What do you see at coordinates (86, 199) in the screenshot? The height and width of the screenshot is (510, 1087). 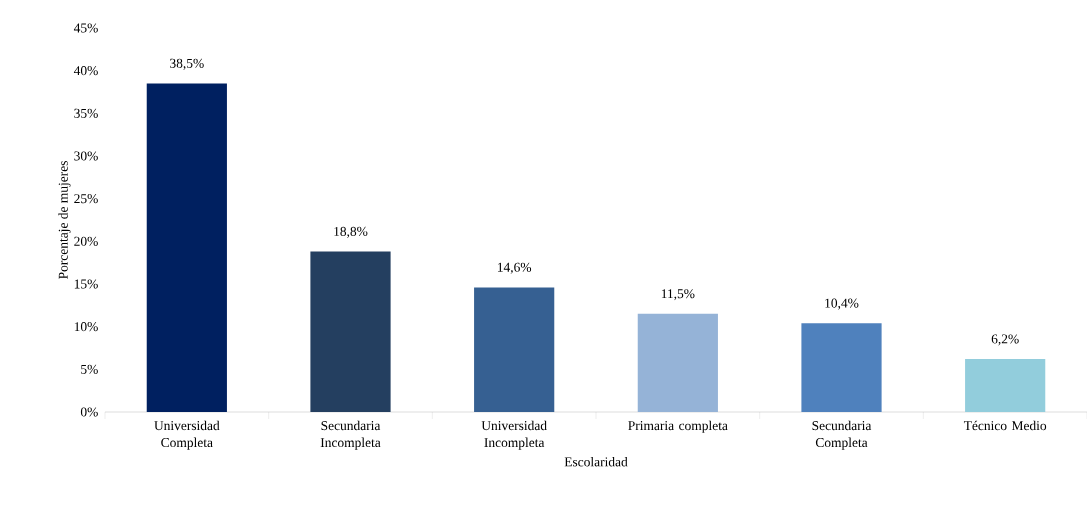 I see `y-tick-label: 25%` at bounding box center [86, 199].